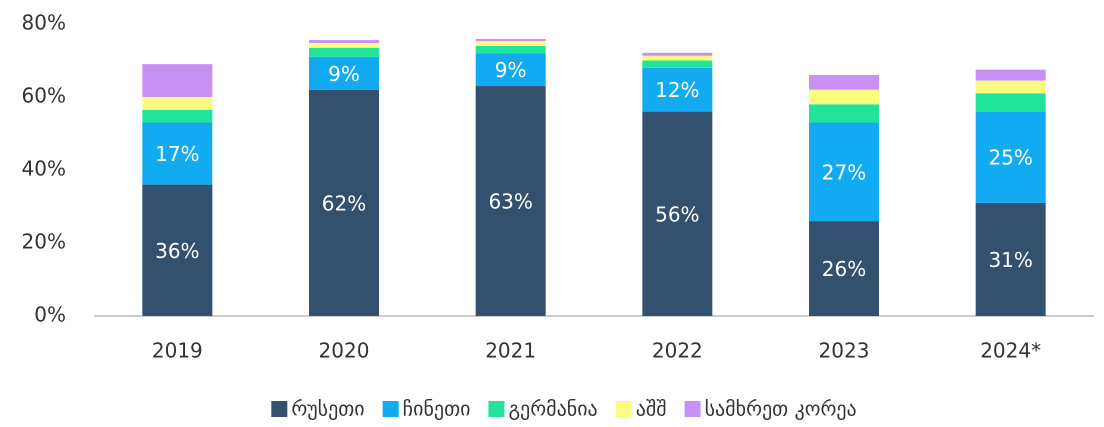  Describe the element at coordinates (510, 351) in the screenshot. I see `x-tick-label: 2021` at that location.